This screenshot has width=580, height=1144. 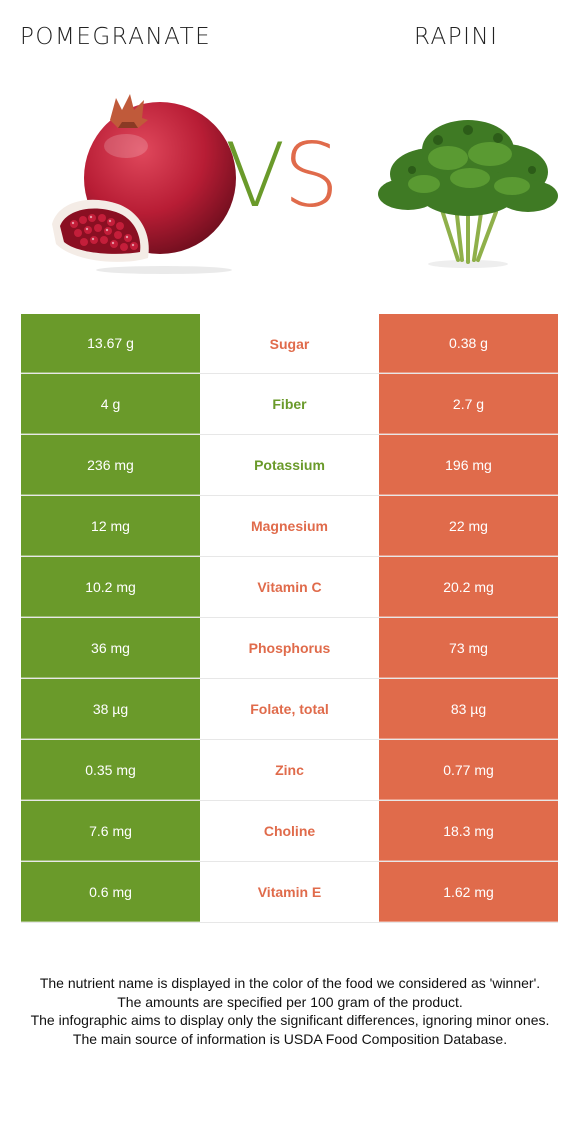 What do you see at coordinates (110, 465) in the screenshot?
I see `left-value: 236 mg` at bounding box center [110, 465].